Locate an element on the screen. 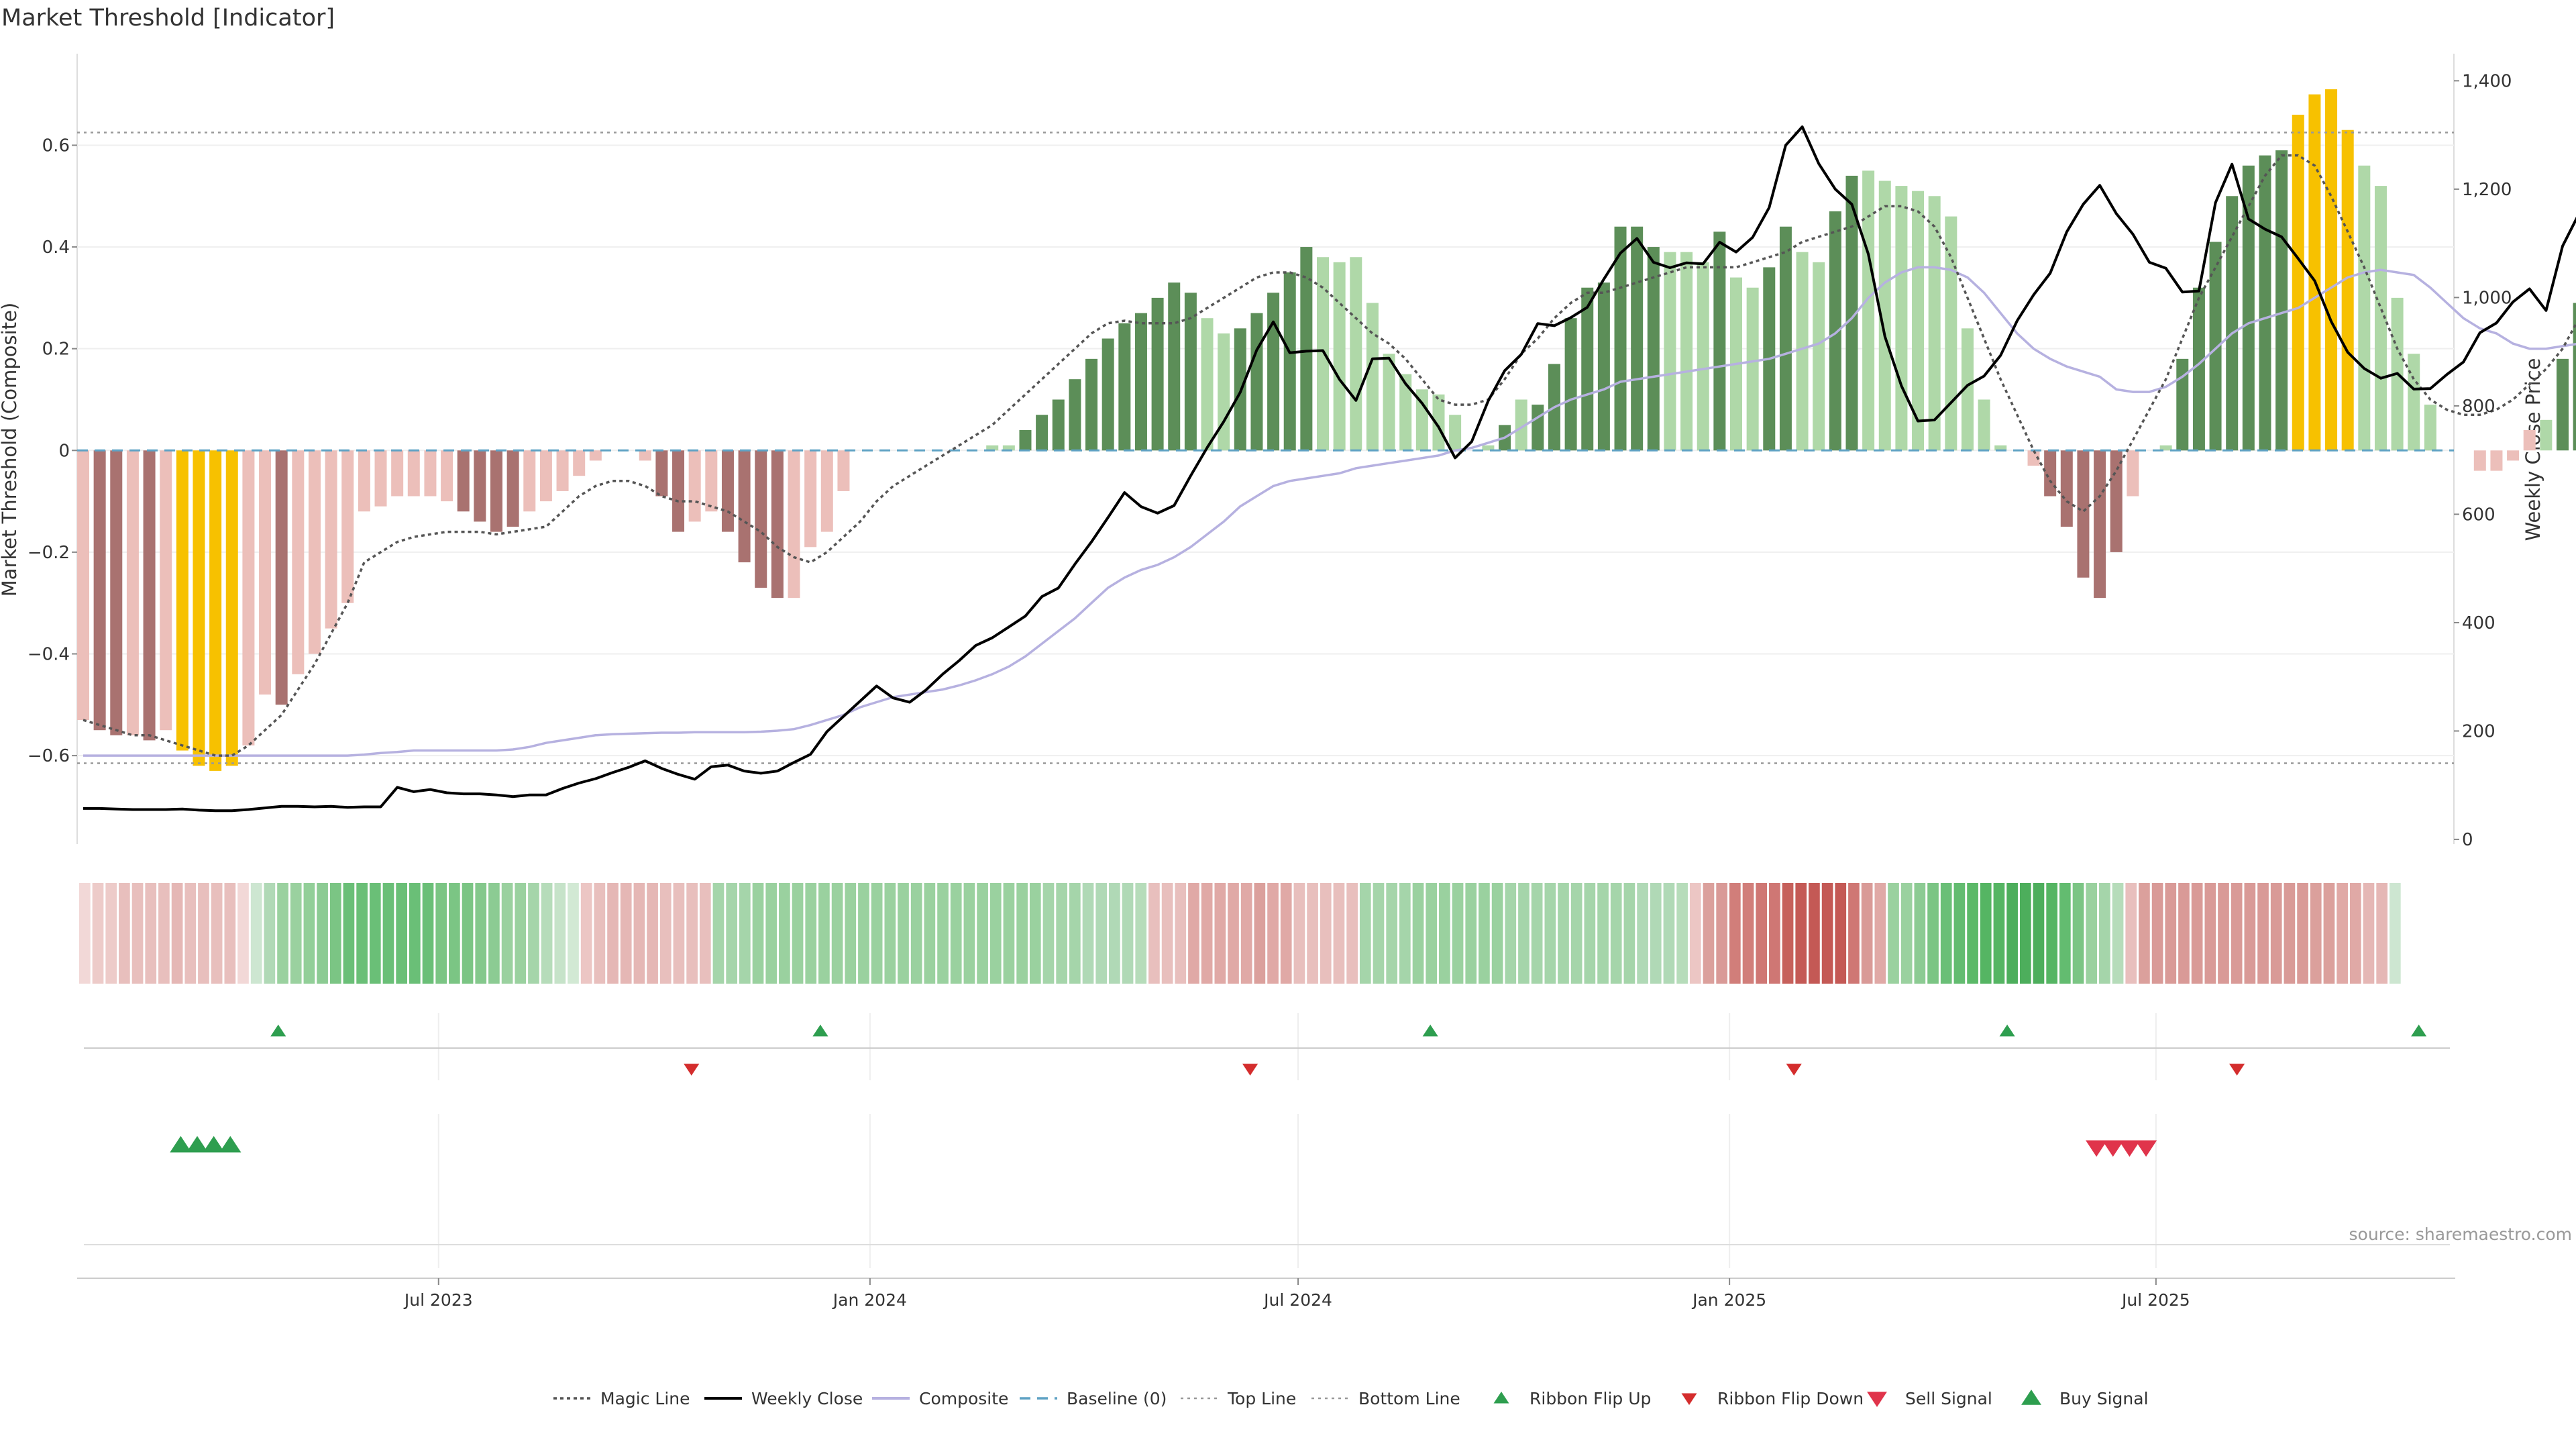 The height and width of the screenshot is (1452, 2576). legend-item: Buy Signal is located at coordinates (2085, 1398).